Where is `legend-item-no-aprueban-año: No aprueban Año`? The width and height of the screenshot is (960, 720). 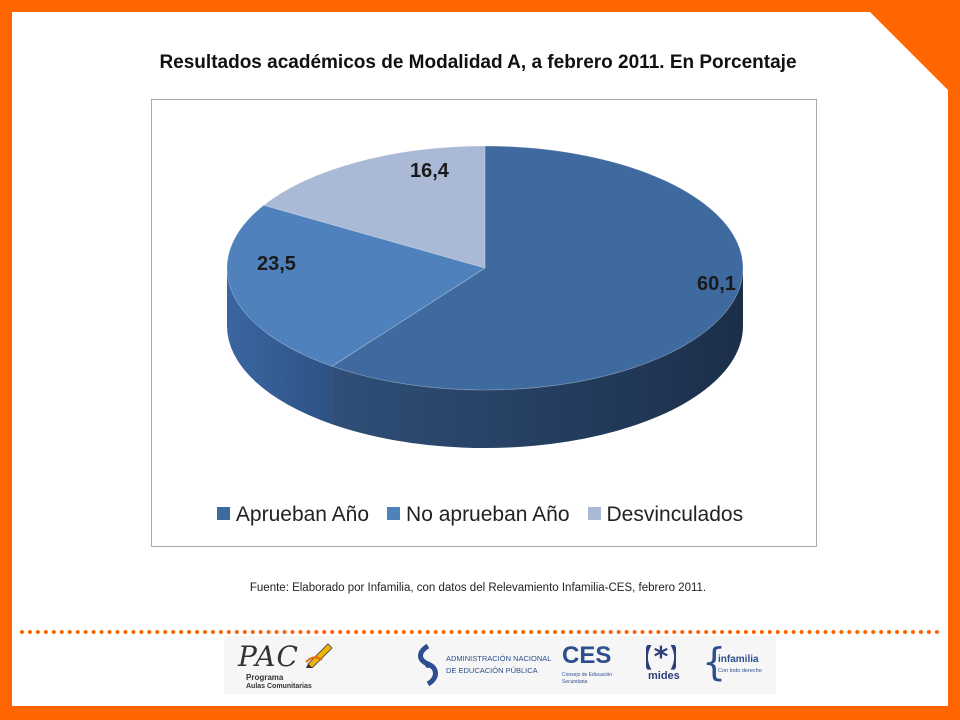 legend-item-no-aprueban-año: No aprueban Año is located at coordinates (478, 515).